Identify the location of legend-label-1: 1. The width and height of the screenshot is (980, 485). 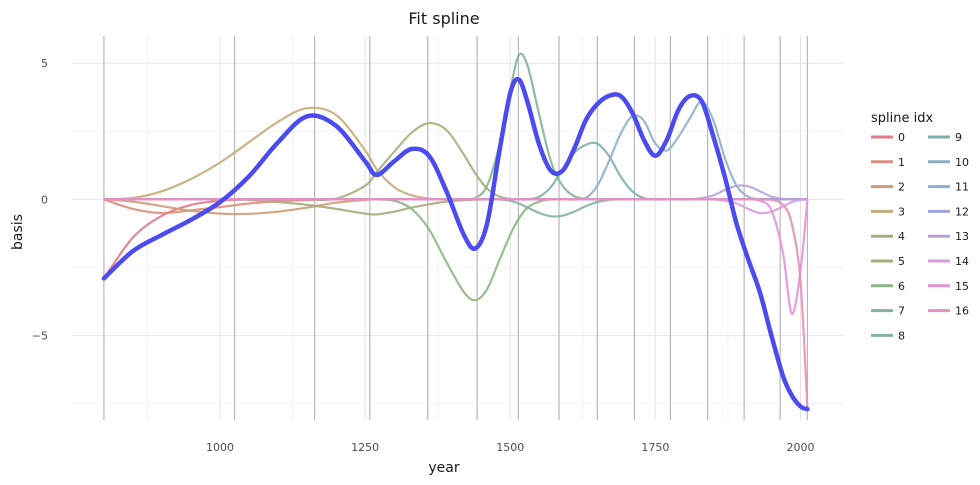
(901, 162).